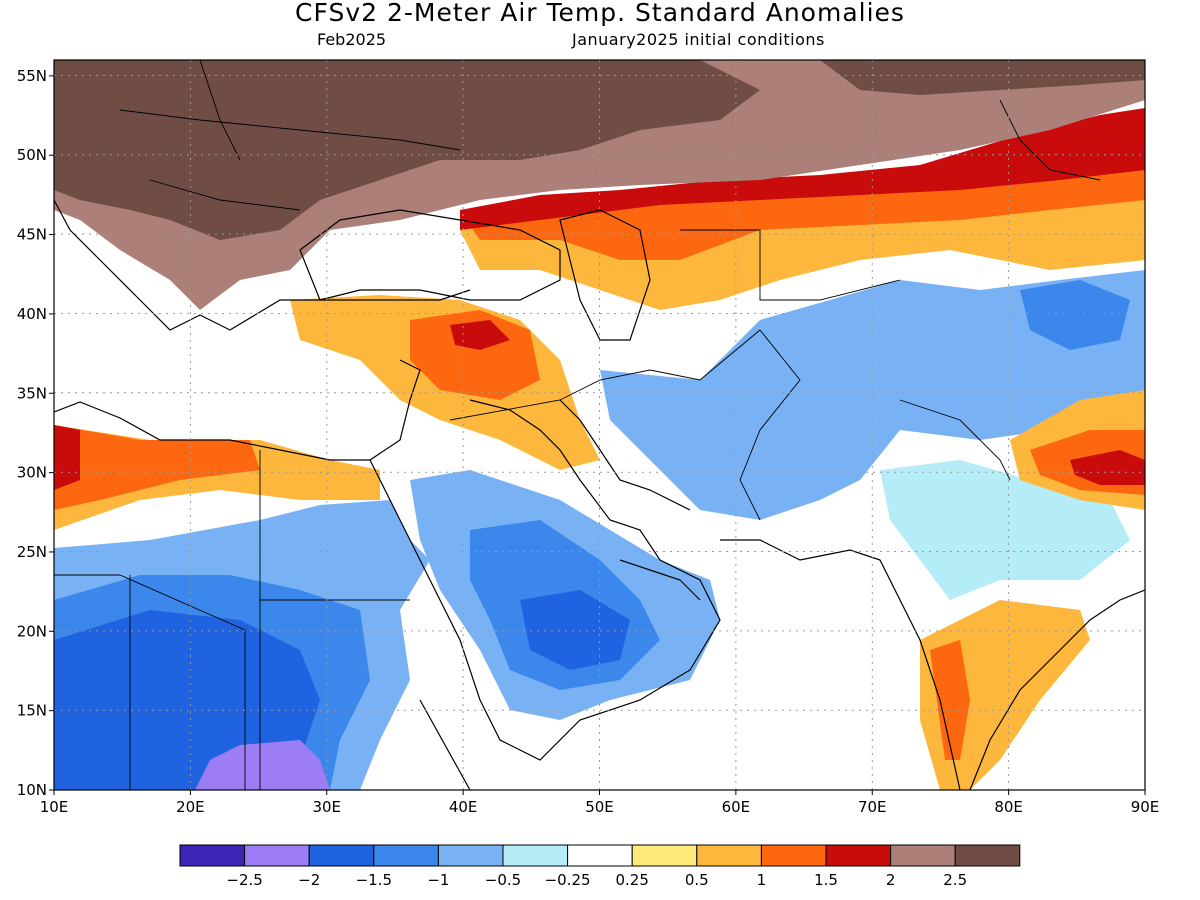 Image resolution: width=1200 pixels, height=900 pixels. I want to click on lon-tick-label: 70E, so click(872, 807).